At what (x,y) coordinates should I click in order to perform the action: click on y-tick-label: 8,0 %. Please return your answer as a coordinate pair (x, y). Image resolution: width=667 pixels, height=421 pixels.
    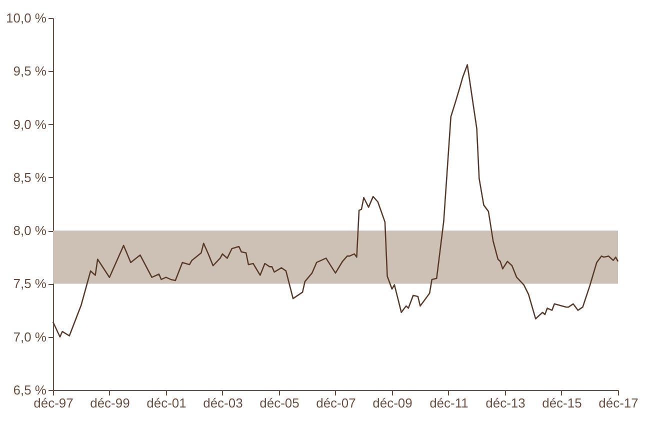
    Looking at the image, I should click on (30, 230).